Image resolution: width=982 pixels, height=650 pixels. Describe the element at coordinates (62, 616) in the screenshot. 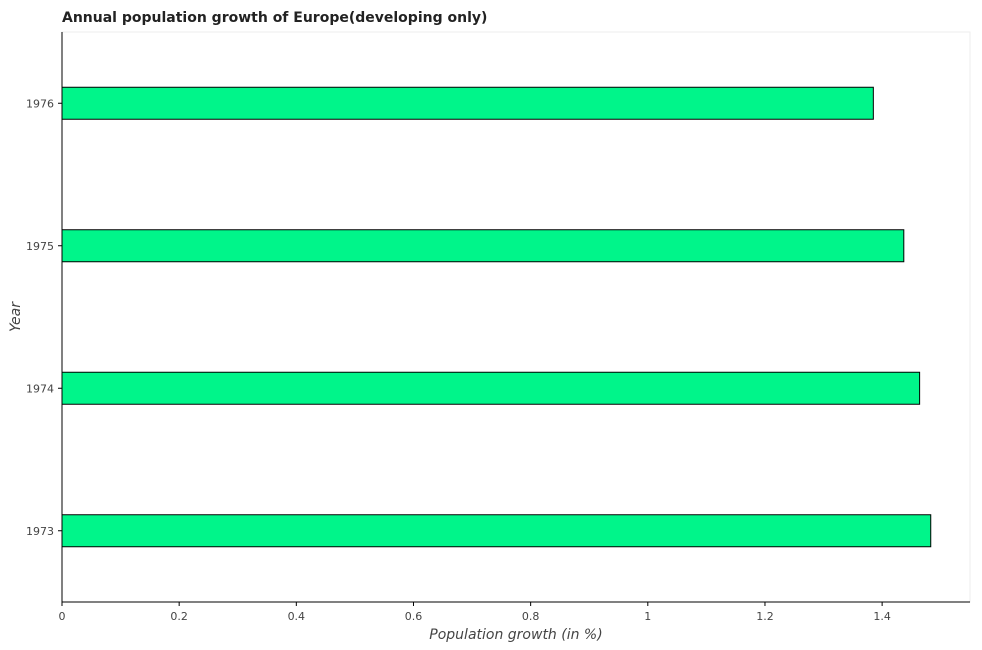

I see `x-tick-label: 0` at that location.